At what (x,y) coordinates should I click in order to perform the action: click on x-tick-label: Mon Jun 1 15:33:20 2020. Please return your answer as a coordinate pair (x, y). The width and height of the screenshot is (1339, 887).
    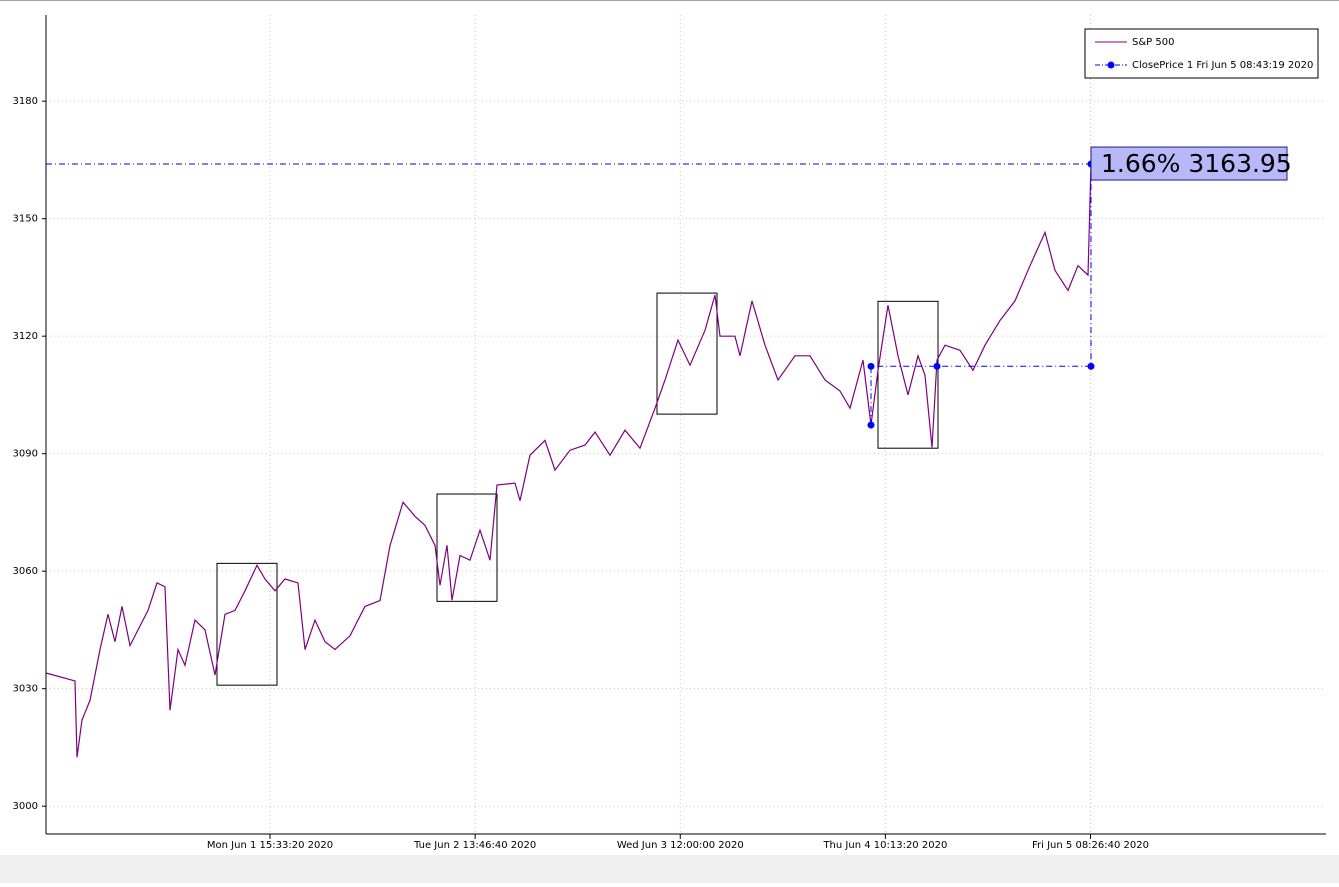
    Looking at the image, I should click on (270, 845).